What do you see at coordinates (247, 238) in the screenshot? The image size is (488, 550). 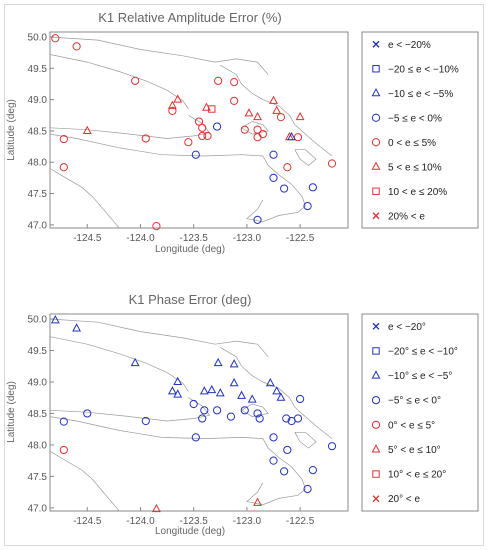 I see `x-tick-label: -123.0` at bounding box center [247, 238].